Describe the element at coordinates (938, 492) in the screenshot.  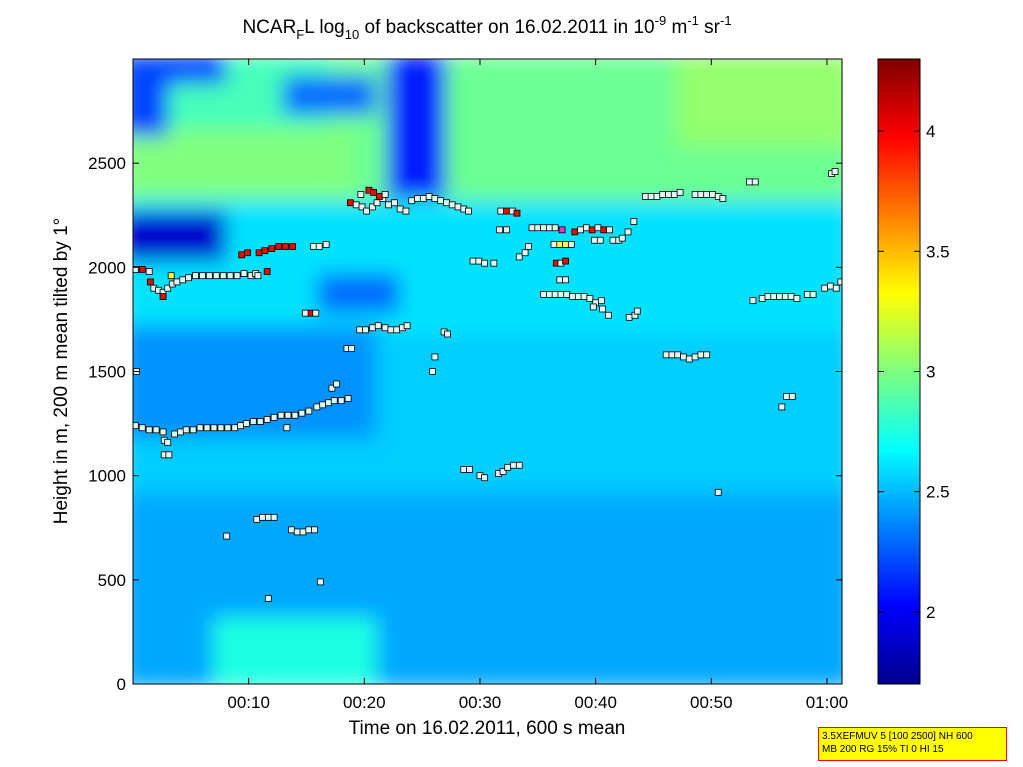
I see `colorbar-tick-label: 2.5` at that location.